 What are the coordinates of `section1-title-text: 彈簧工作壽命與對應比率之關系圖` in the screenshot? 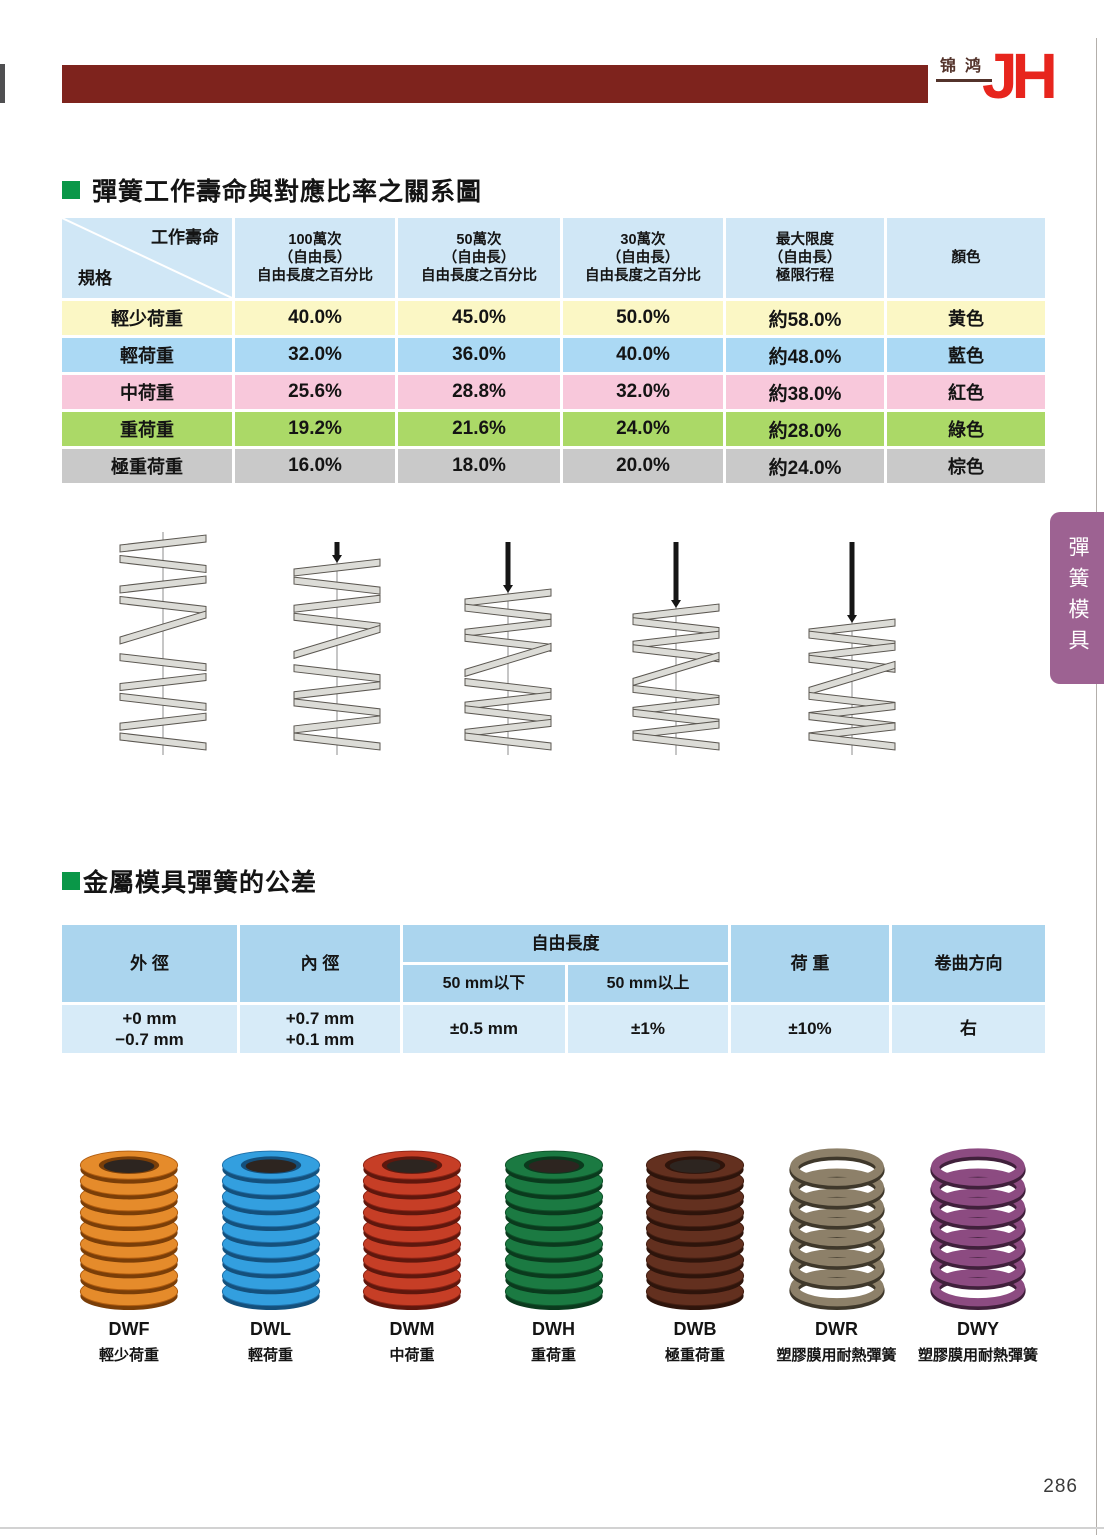 It's located at (287, 192).